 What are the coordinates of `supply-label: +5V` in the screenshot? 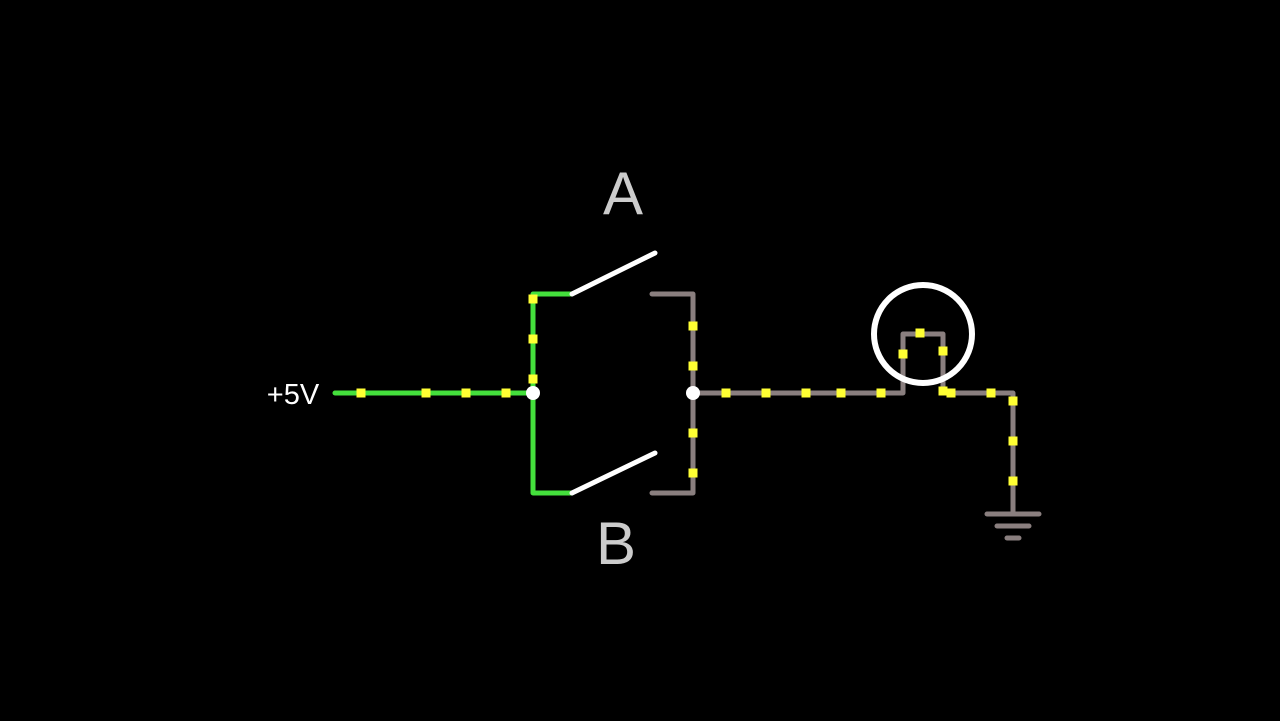 It's located at (293, 395).